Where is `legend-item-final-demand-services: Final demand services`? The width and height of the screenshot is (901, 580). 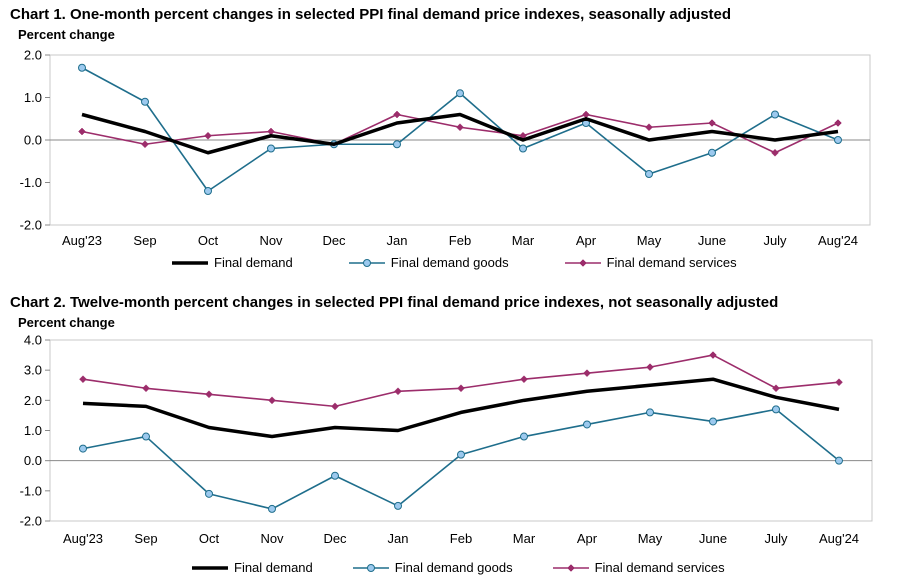 legend-item-final-demand-services: Final demand services is located at coordinates (638, 567).